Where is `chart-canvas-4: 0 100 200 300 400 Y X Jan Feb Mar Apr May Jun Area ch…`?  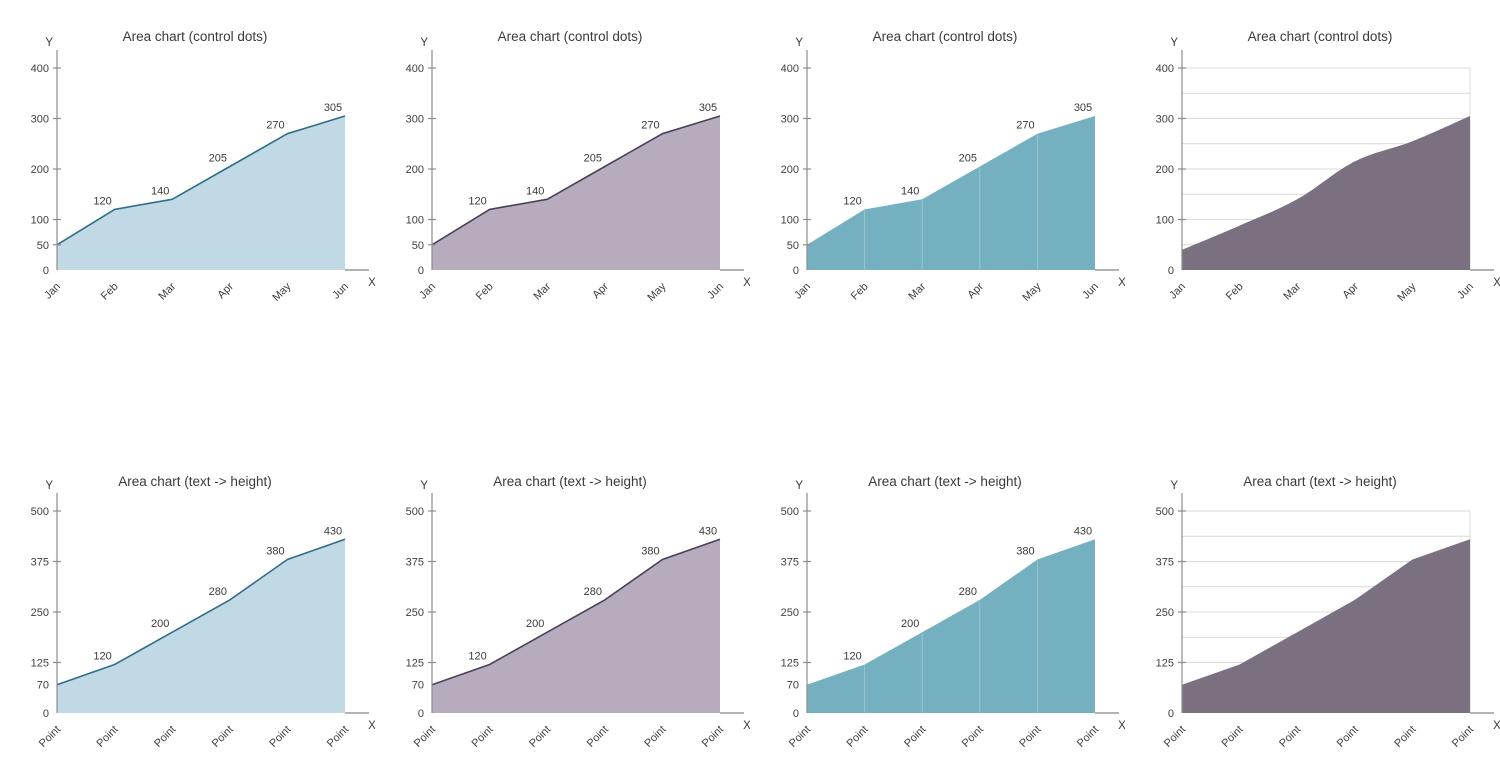 chart-canvas-4: 0 100 200 300 400 Y X Jan Feb Mar Apr May Jun Area ch… is located at coordinates (1328, 166).